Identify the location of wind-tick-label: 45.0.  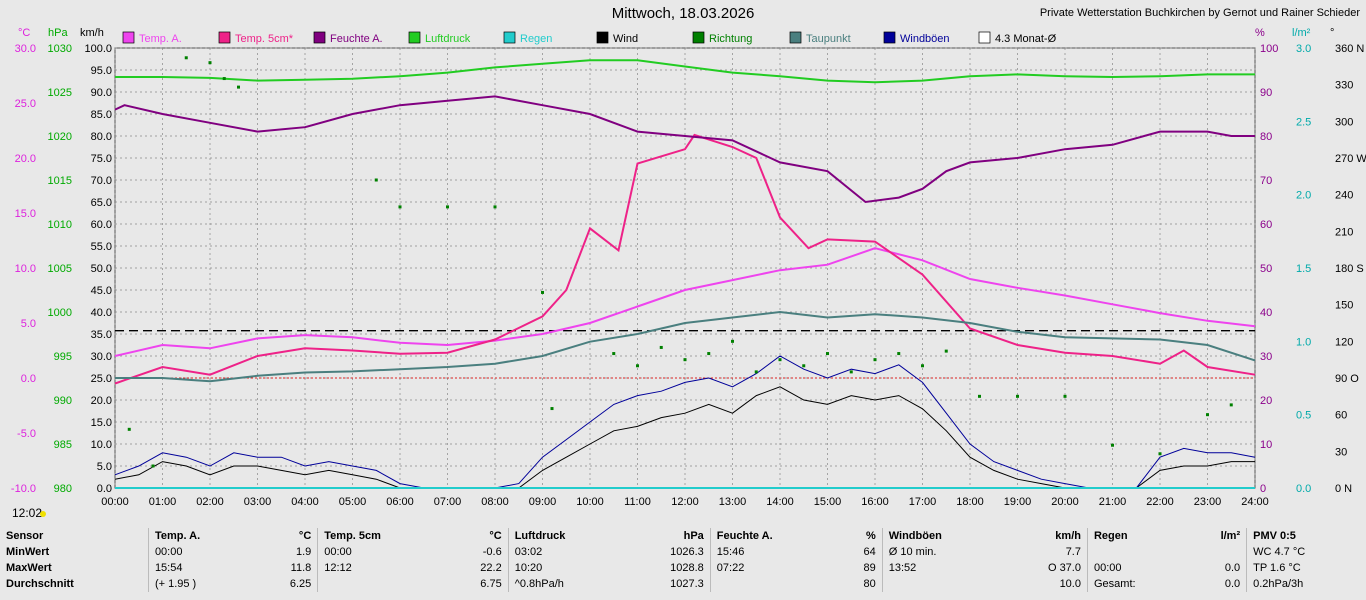
(101, 291).